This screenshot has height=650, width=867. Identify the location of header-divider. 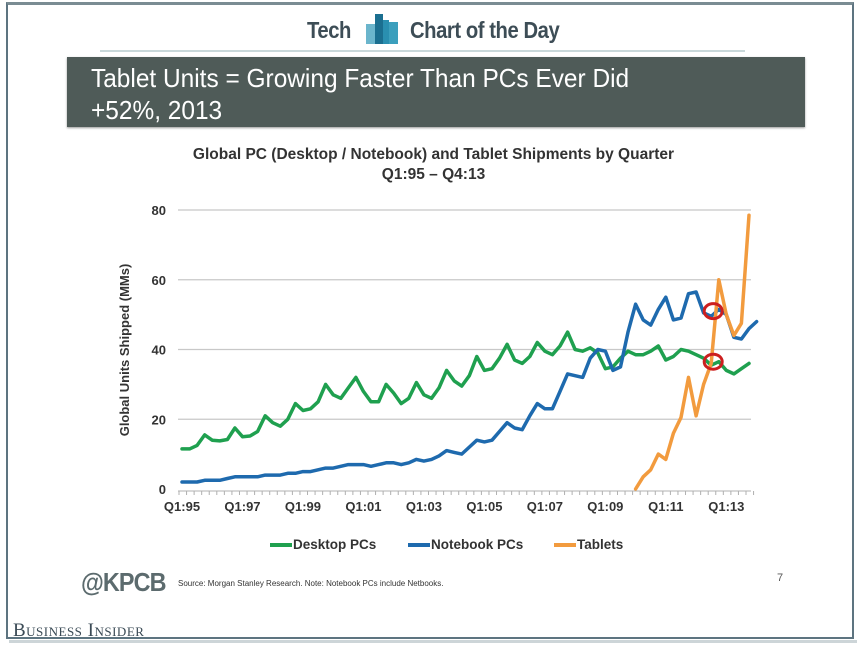
(422, 51).